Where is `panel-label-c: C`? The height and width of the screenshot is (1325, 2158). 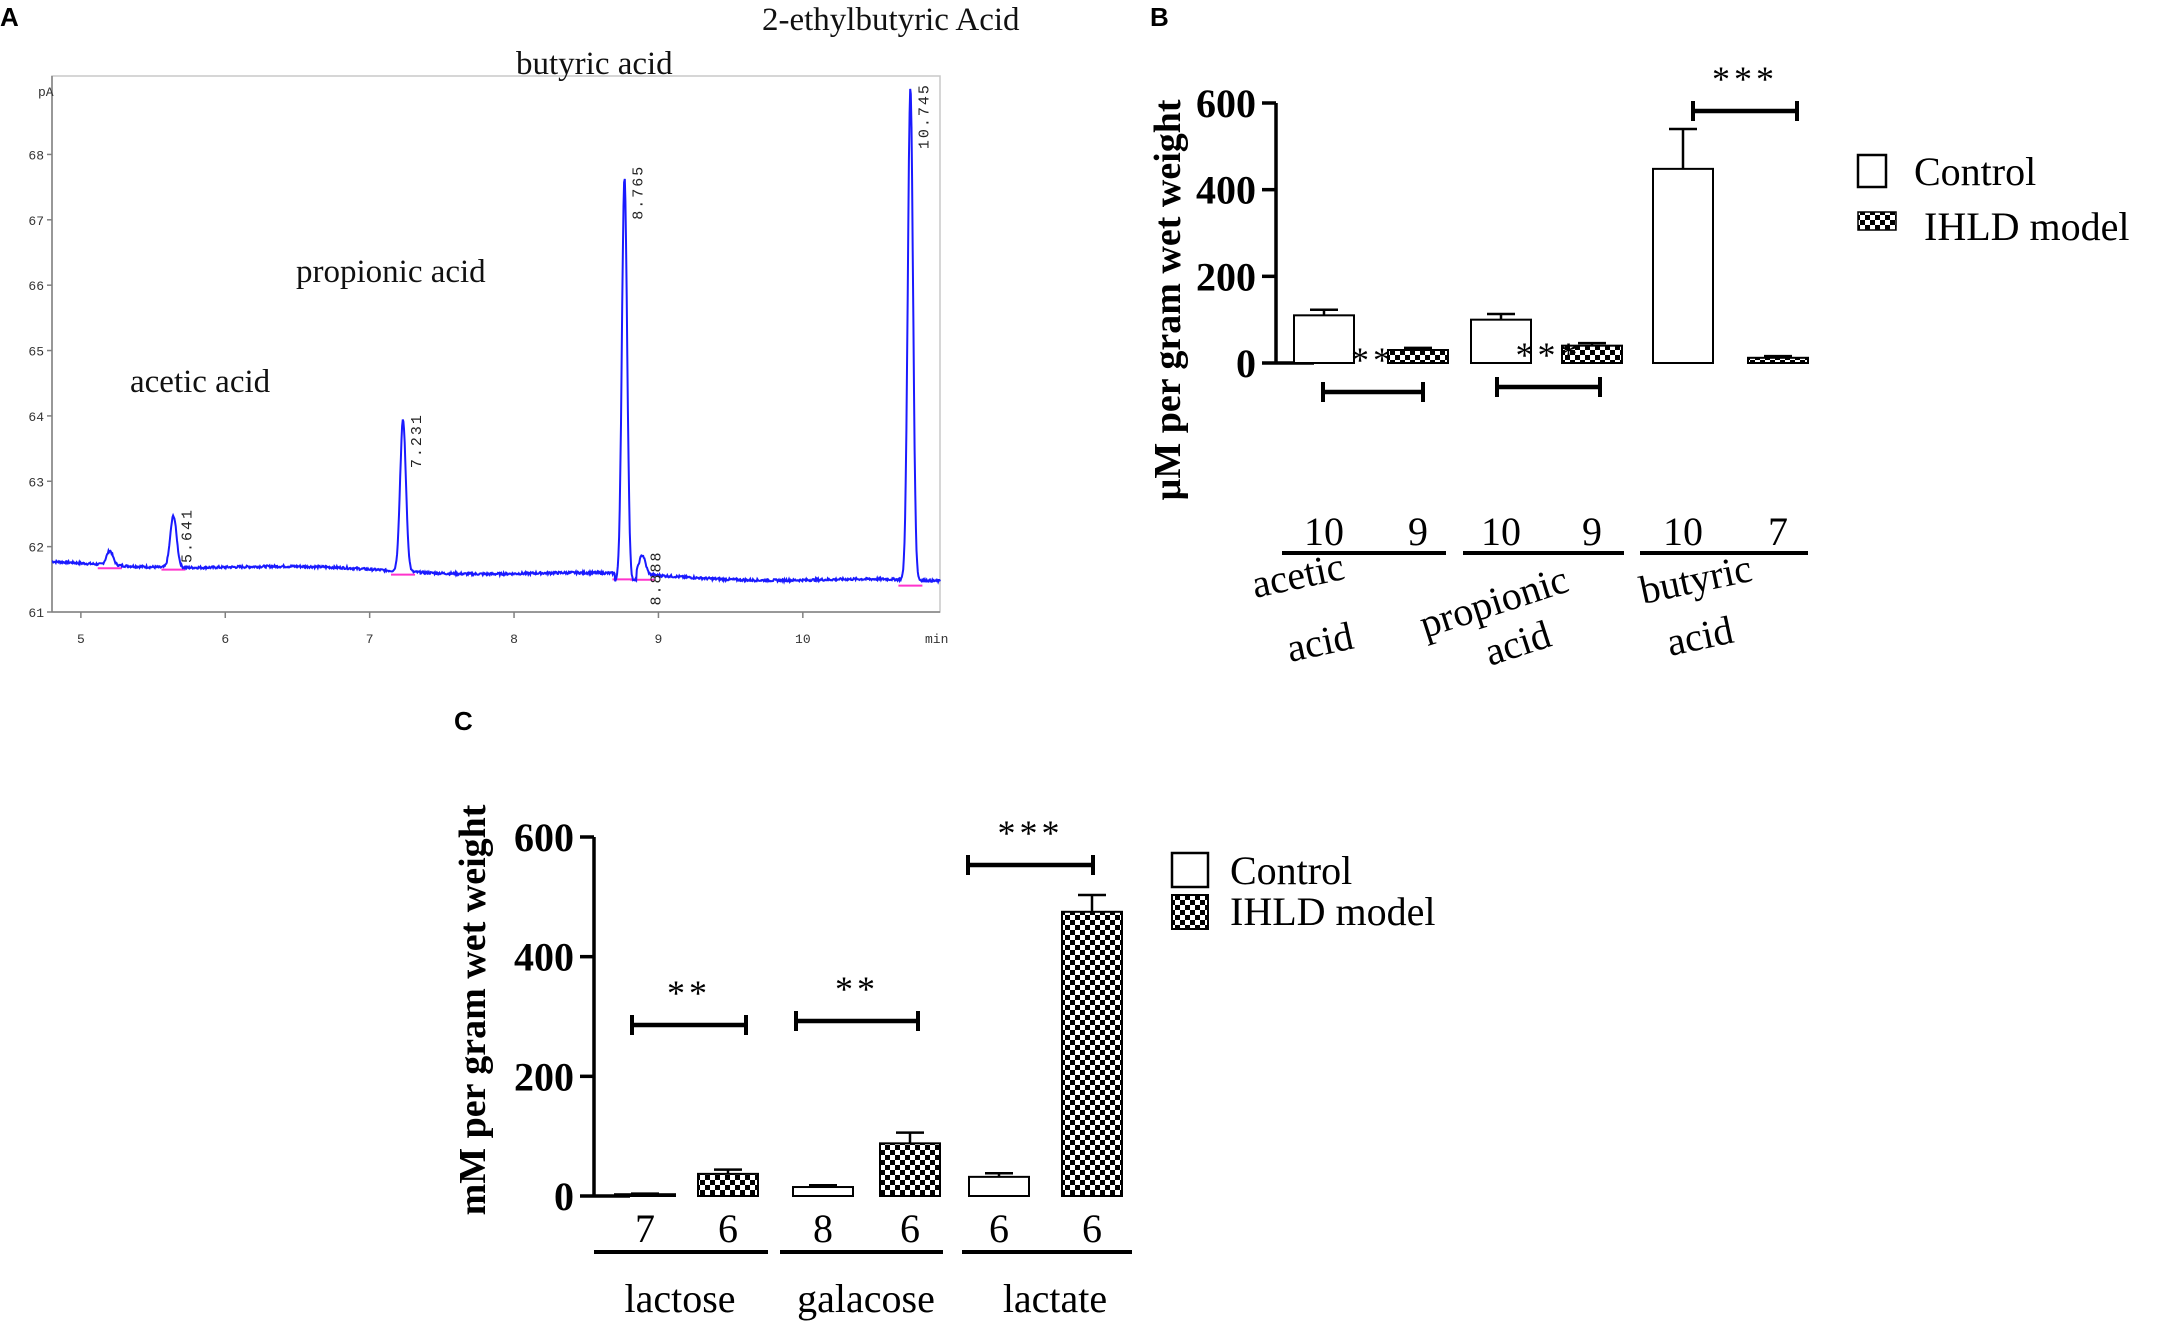
panel-label-c: C is located at coordinates (463, 721).